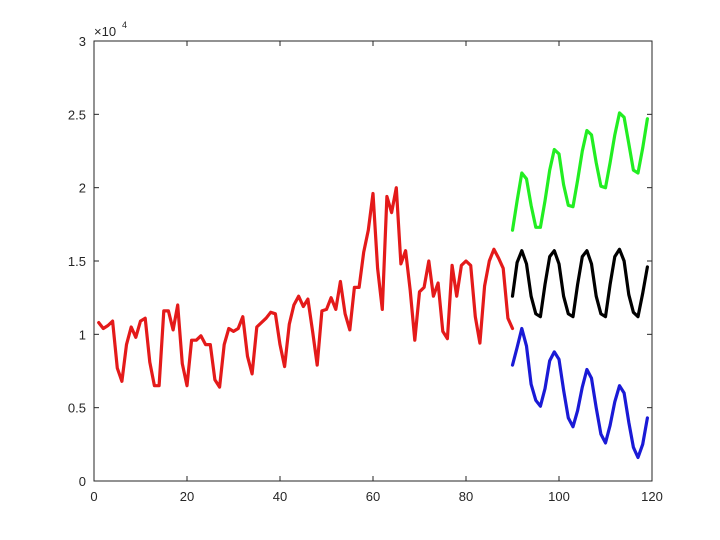  Describe the element at coordinates (82, 188) in the screenshot. I see `y-tick-label: 2` at that location.